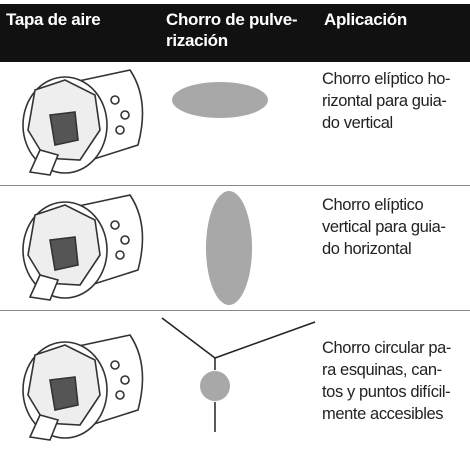 The width and height of the screenshot is (470, 449). What do you see at coordinates (357, 123) in the screenshot?
I see `text-line: do vertical` at bounding box center [357, 123].